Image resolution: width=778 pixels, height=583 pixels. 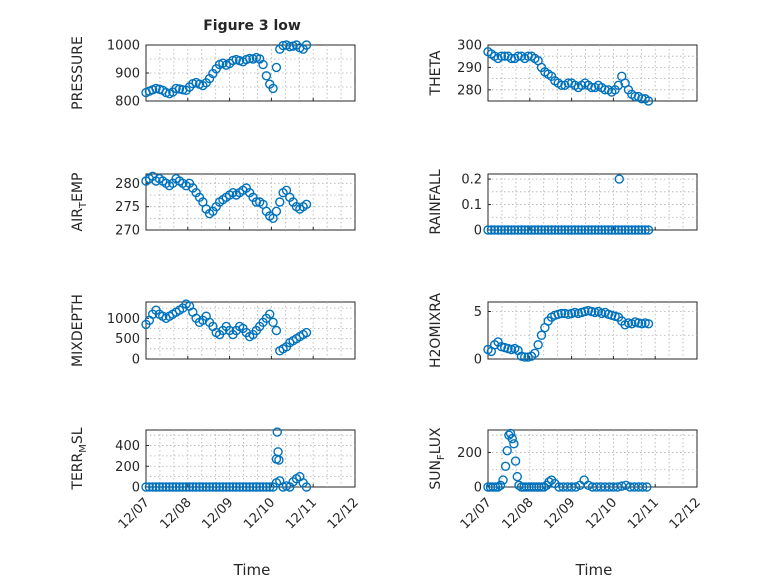 I want to click on y-axis-label: H2OMIXRA, so click(x=436, y=330).